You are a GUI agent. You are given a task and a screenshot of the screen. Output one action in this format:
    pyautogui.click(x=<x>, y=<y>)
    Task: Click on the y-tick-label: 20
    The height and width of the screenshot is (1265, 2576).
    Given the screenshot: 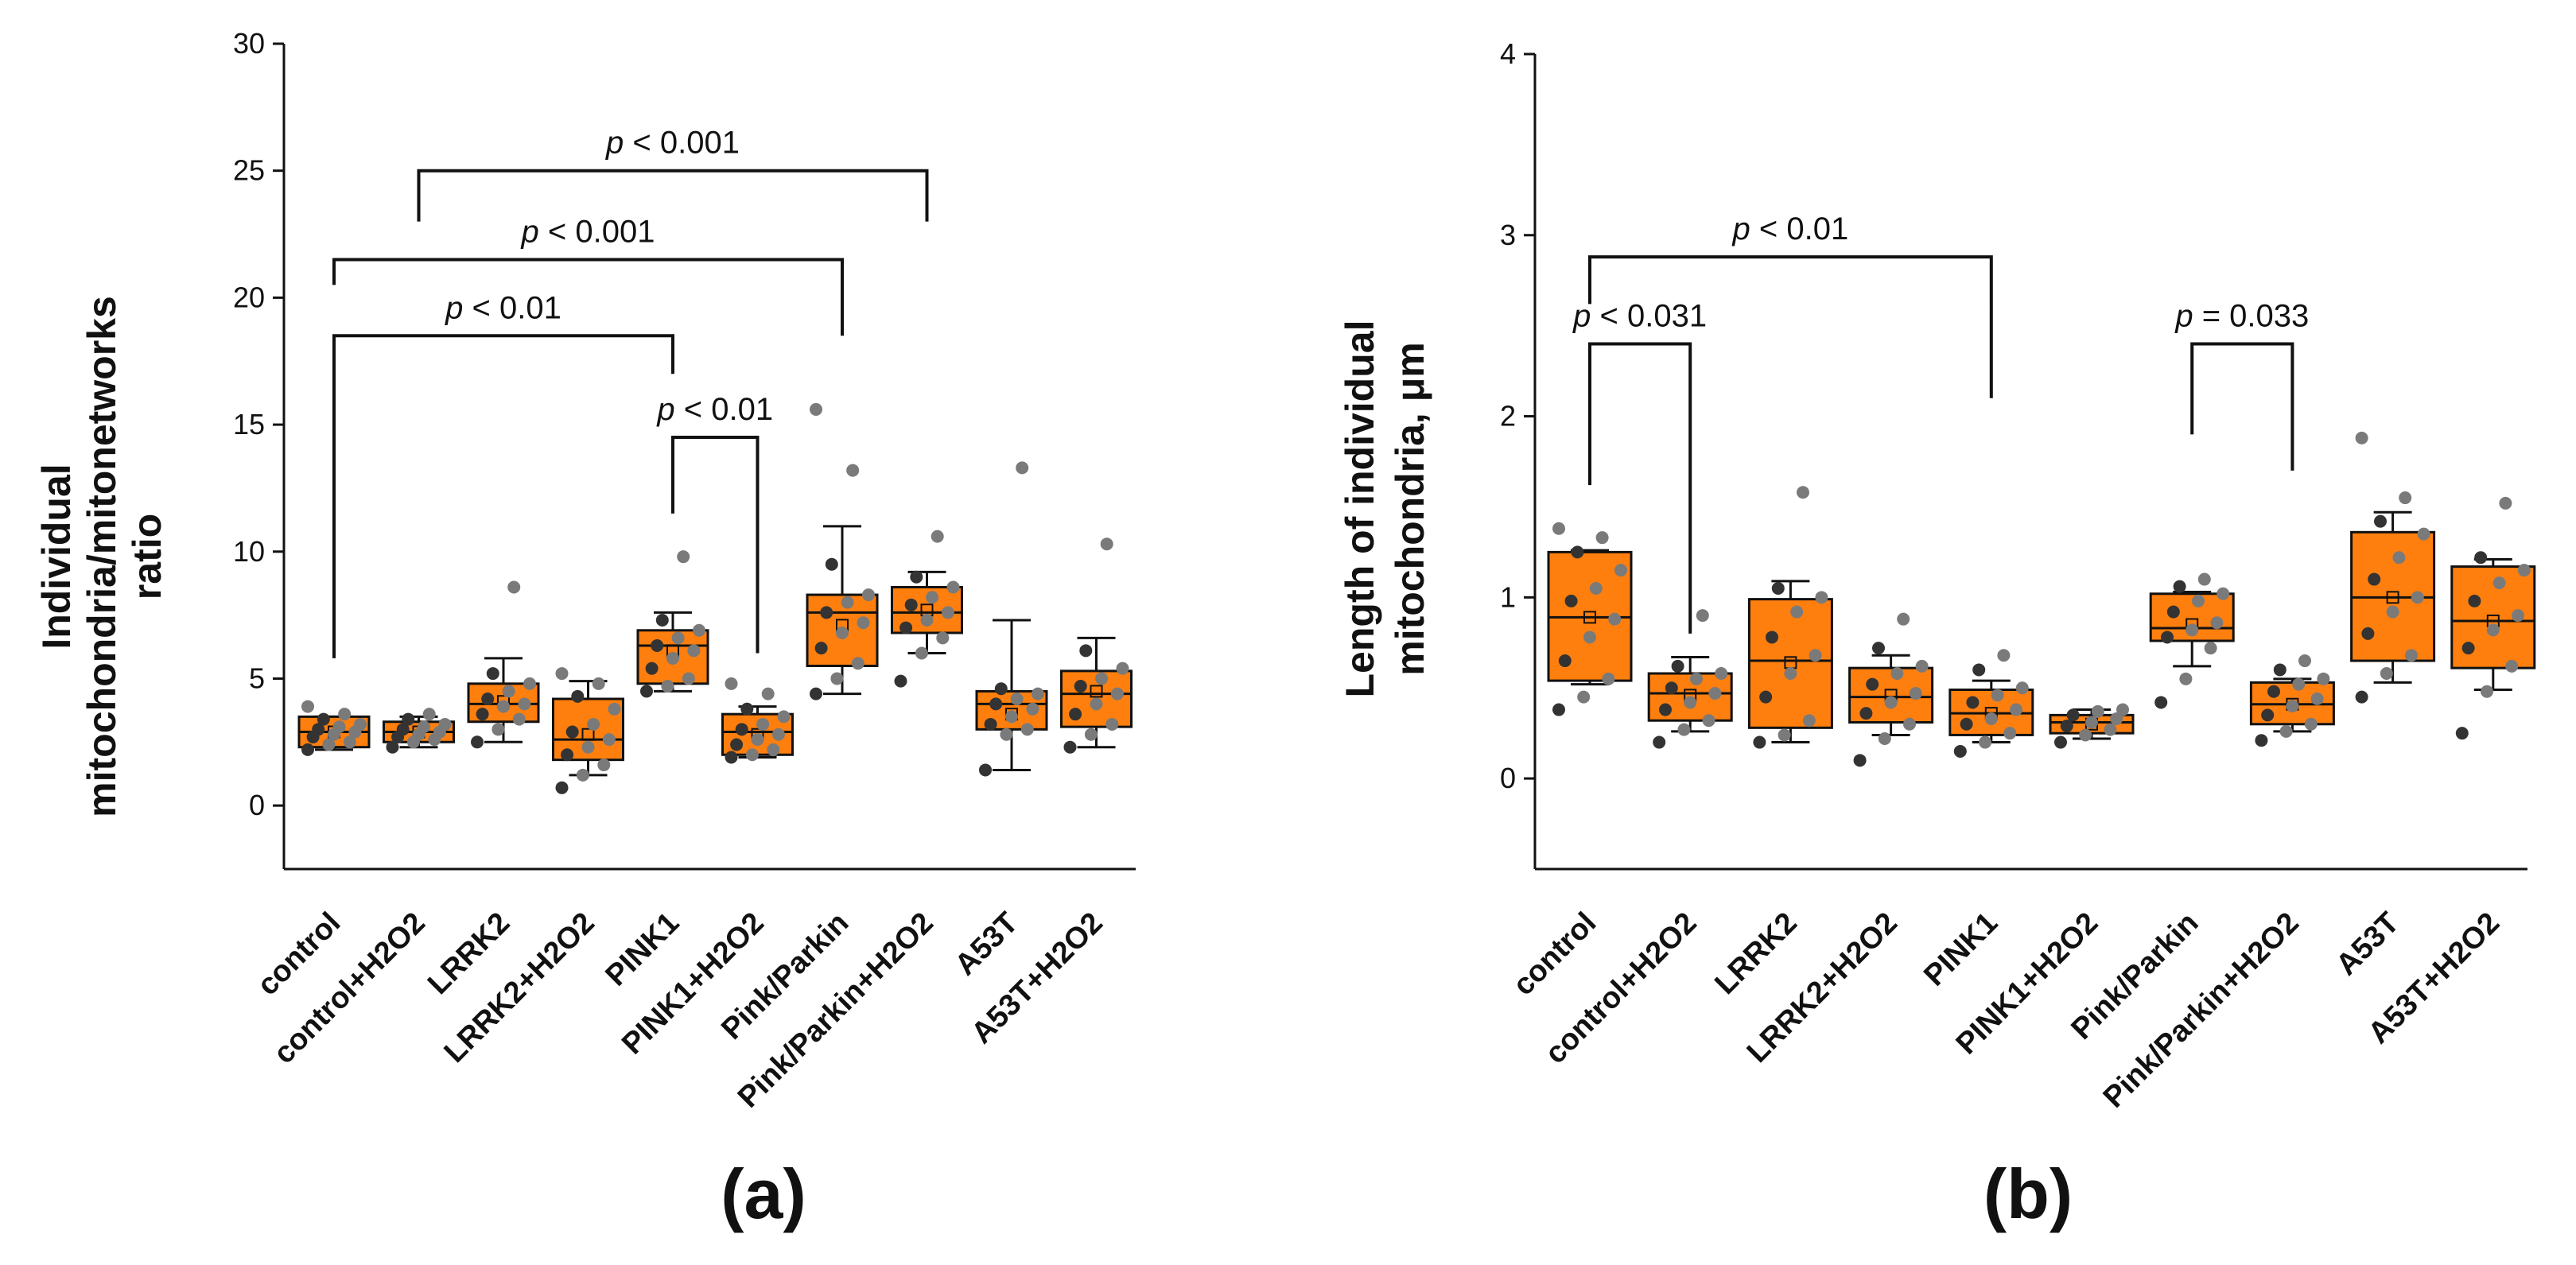 What is the action you would take?
    pyautogui.click(x=249, y=297)
    